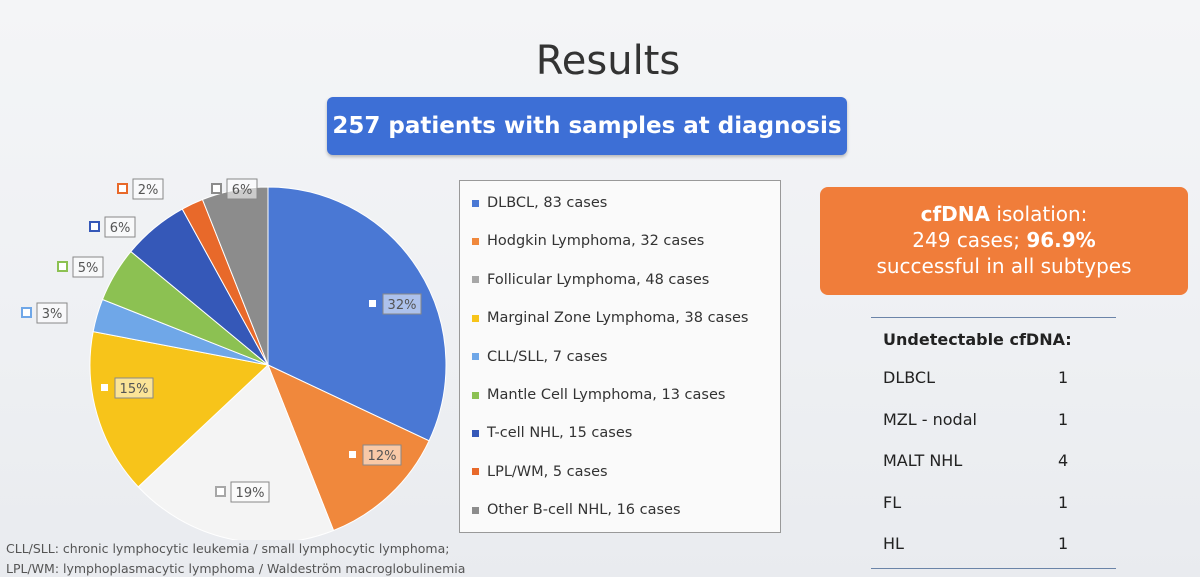  Describe the element at coordinates (610, 318) in the screenshot. I see `legend-item: Marginal Zone Lymphoma, 38 cases` at that location.